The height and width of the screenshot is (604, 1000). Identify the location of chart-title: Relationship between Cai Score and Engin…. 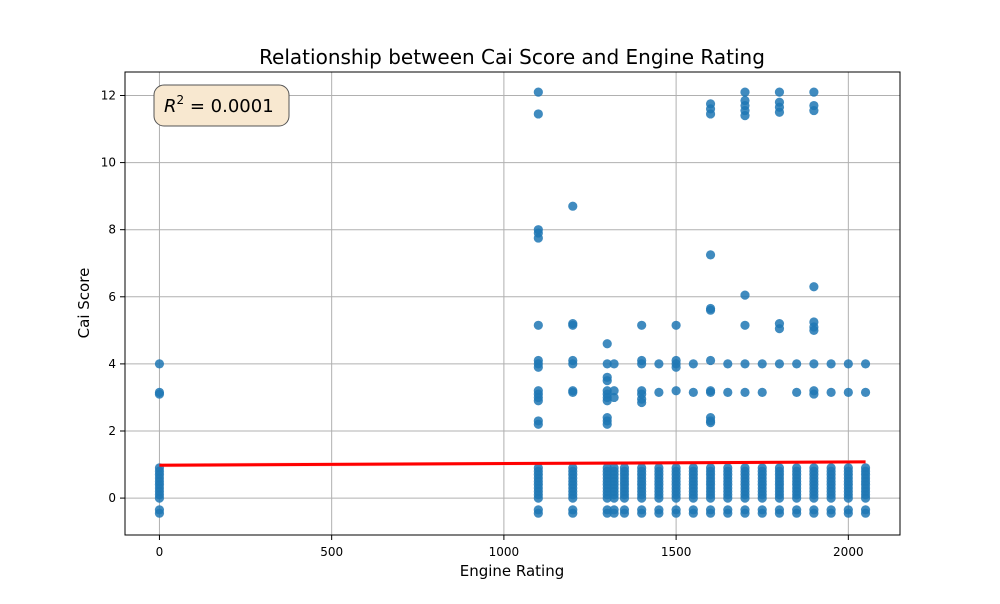
(512, 57).